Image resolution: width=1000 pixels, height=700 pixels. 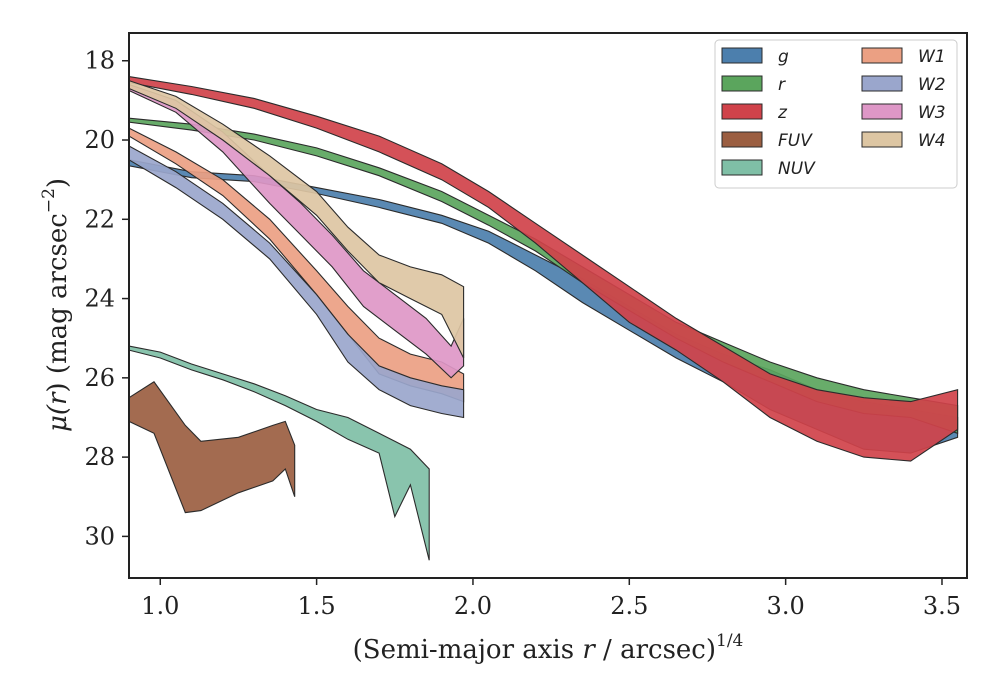 What do you see at coordinates (317, 606) in the screenshot?
I see `x-tick-label: 1.5` at bounding box center [317, 606].